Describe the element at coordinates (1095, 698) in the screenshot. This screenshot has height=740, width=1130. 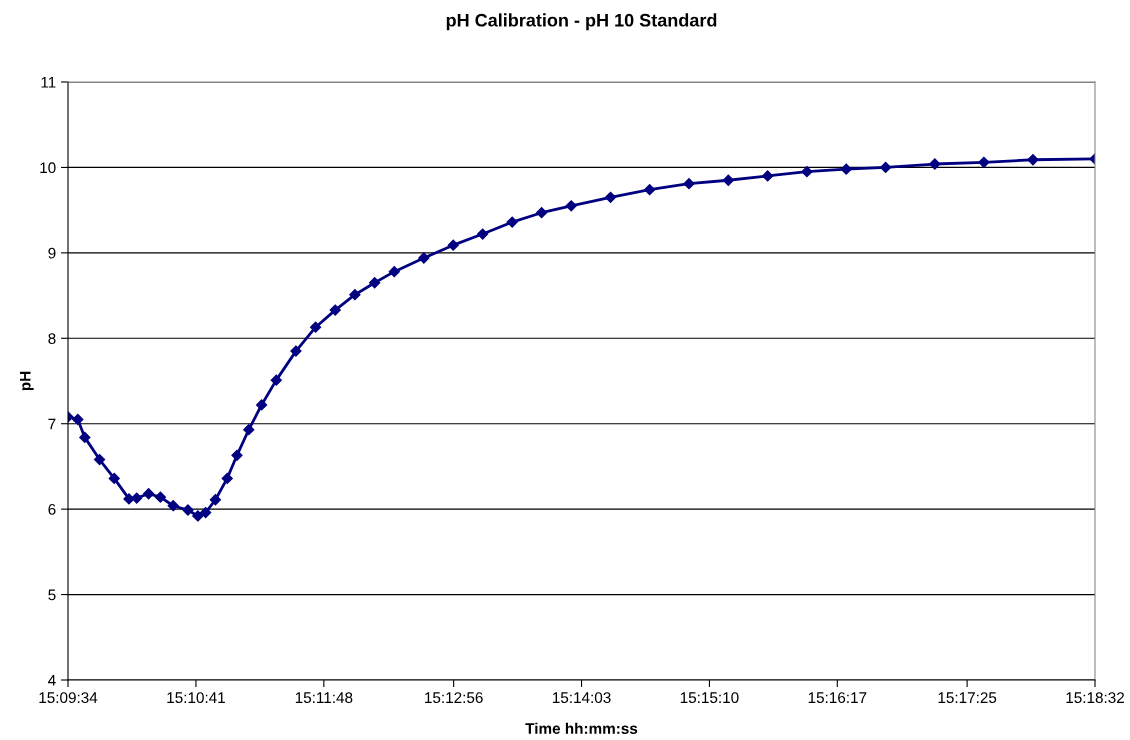
I see `x-tick-label: 15:18:32` at that location.